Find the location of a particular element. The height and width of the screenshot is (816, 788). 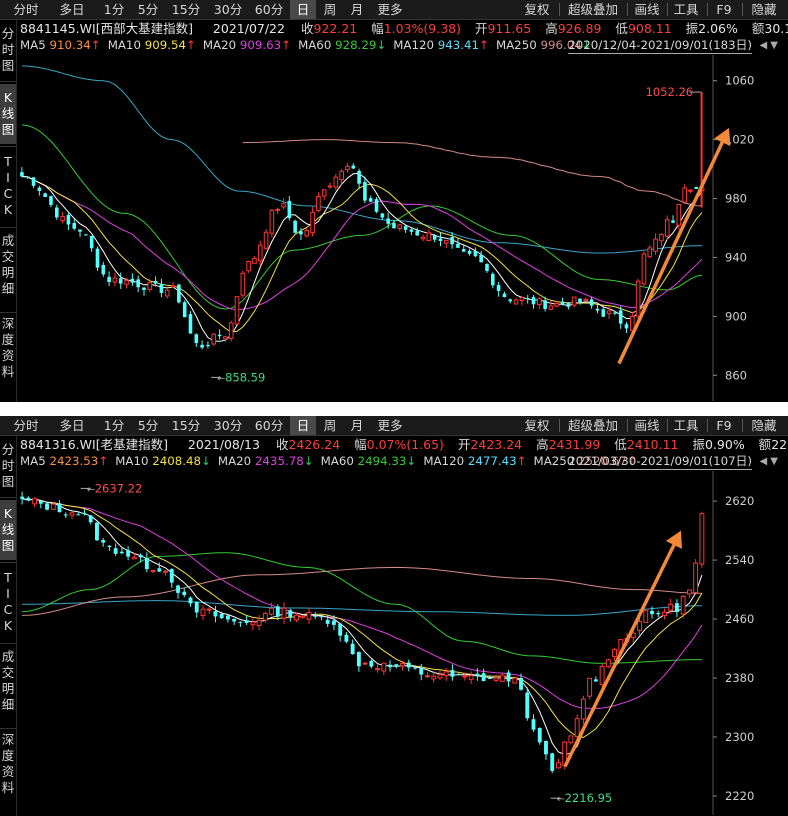

y-tick-label: 900 is located at coordinates (736, 316).